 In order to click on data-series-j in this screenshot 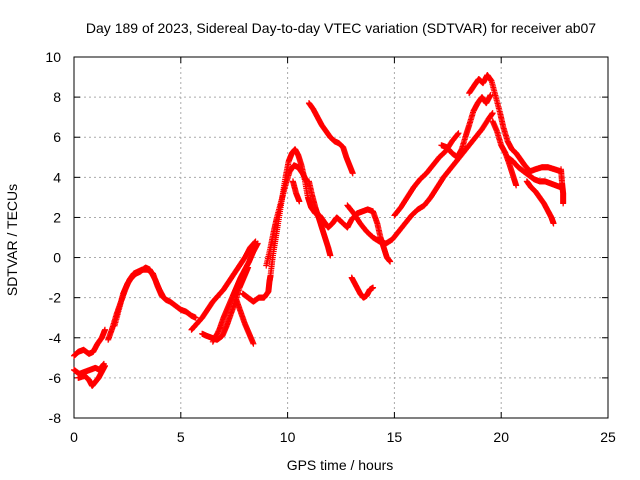, I will do `click(316, 225)`.